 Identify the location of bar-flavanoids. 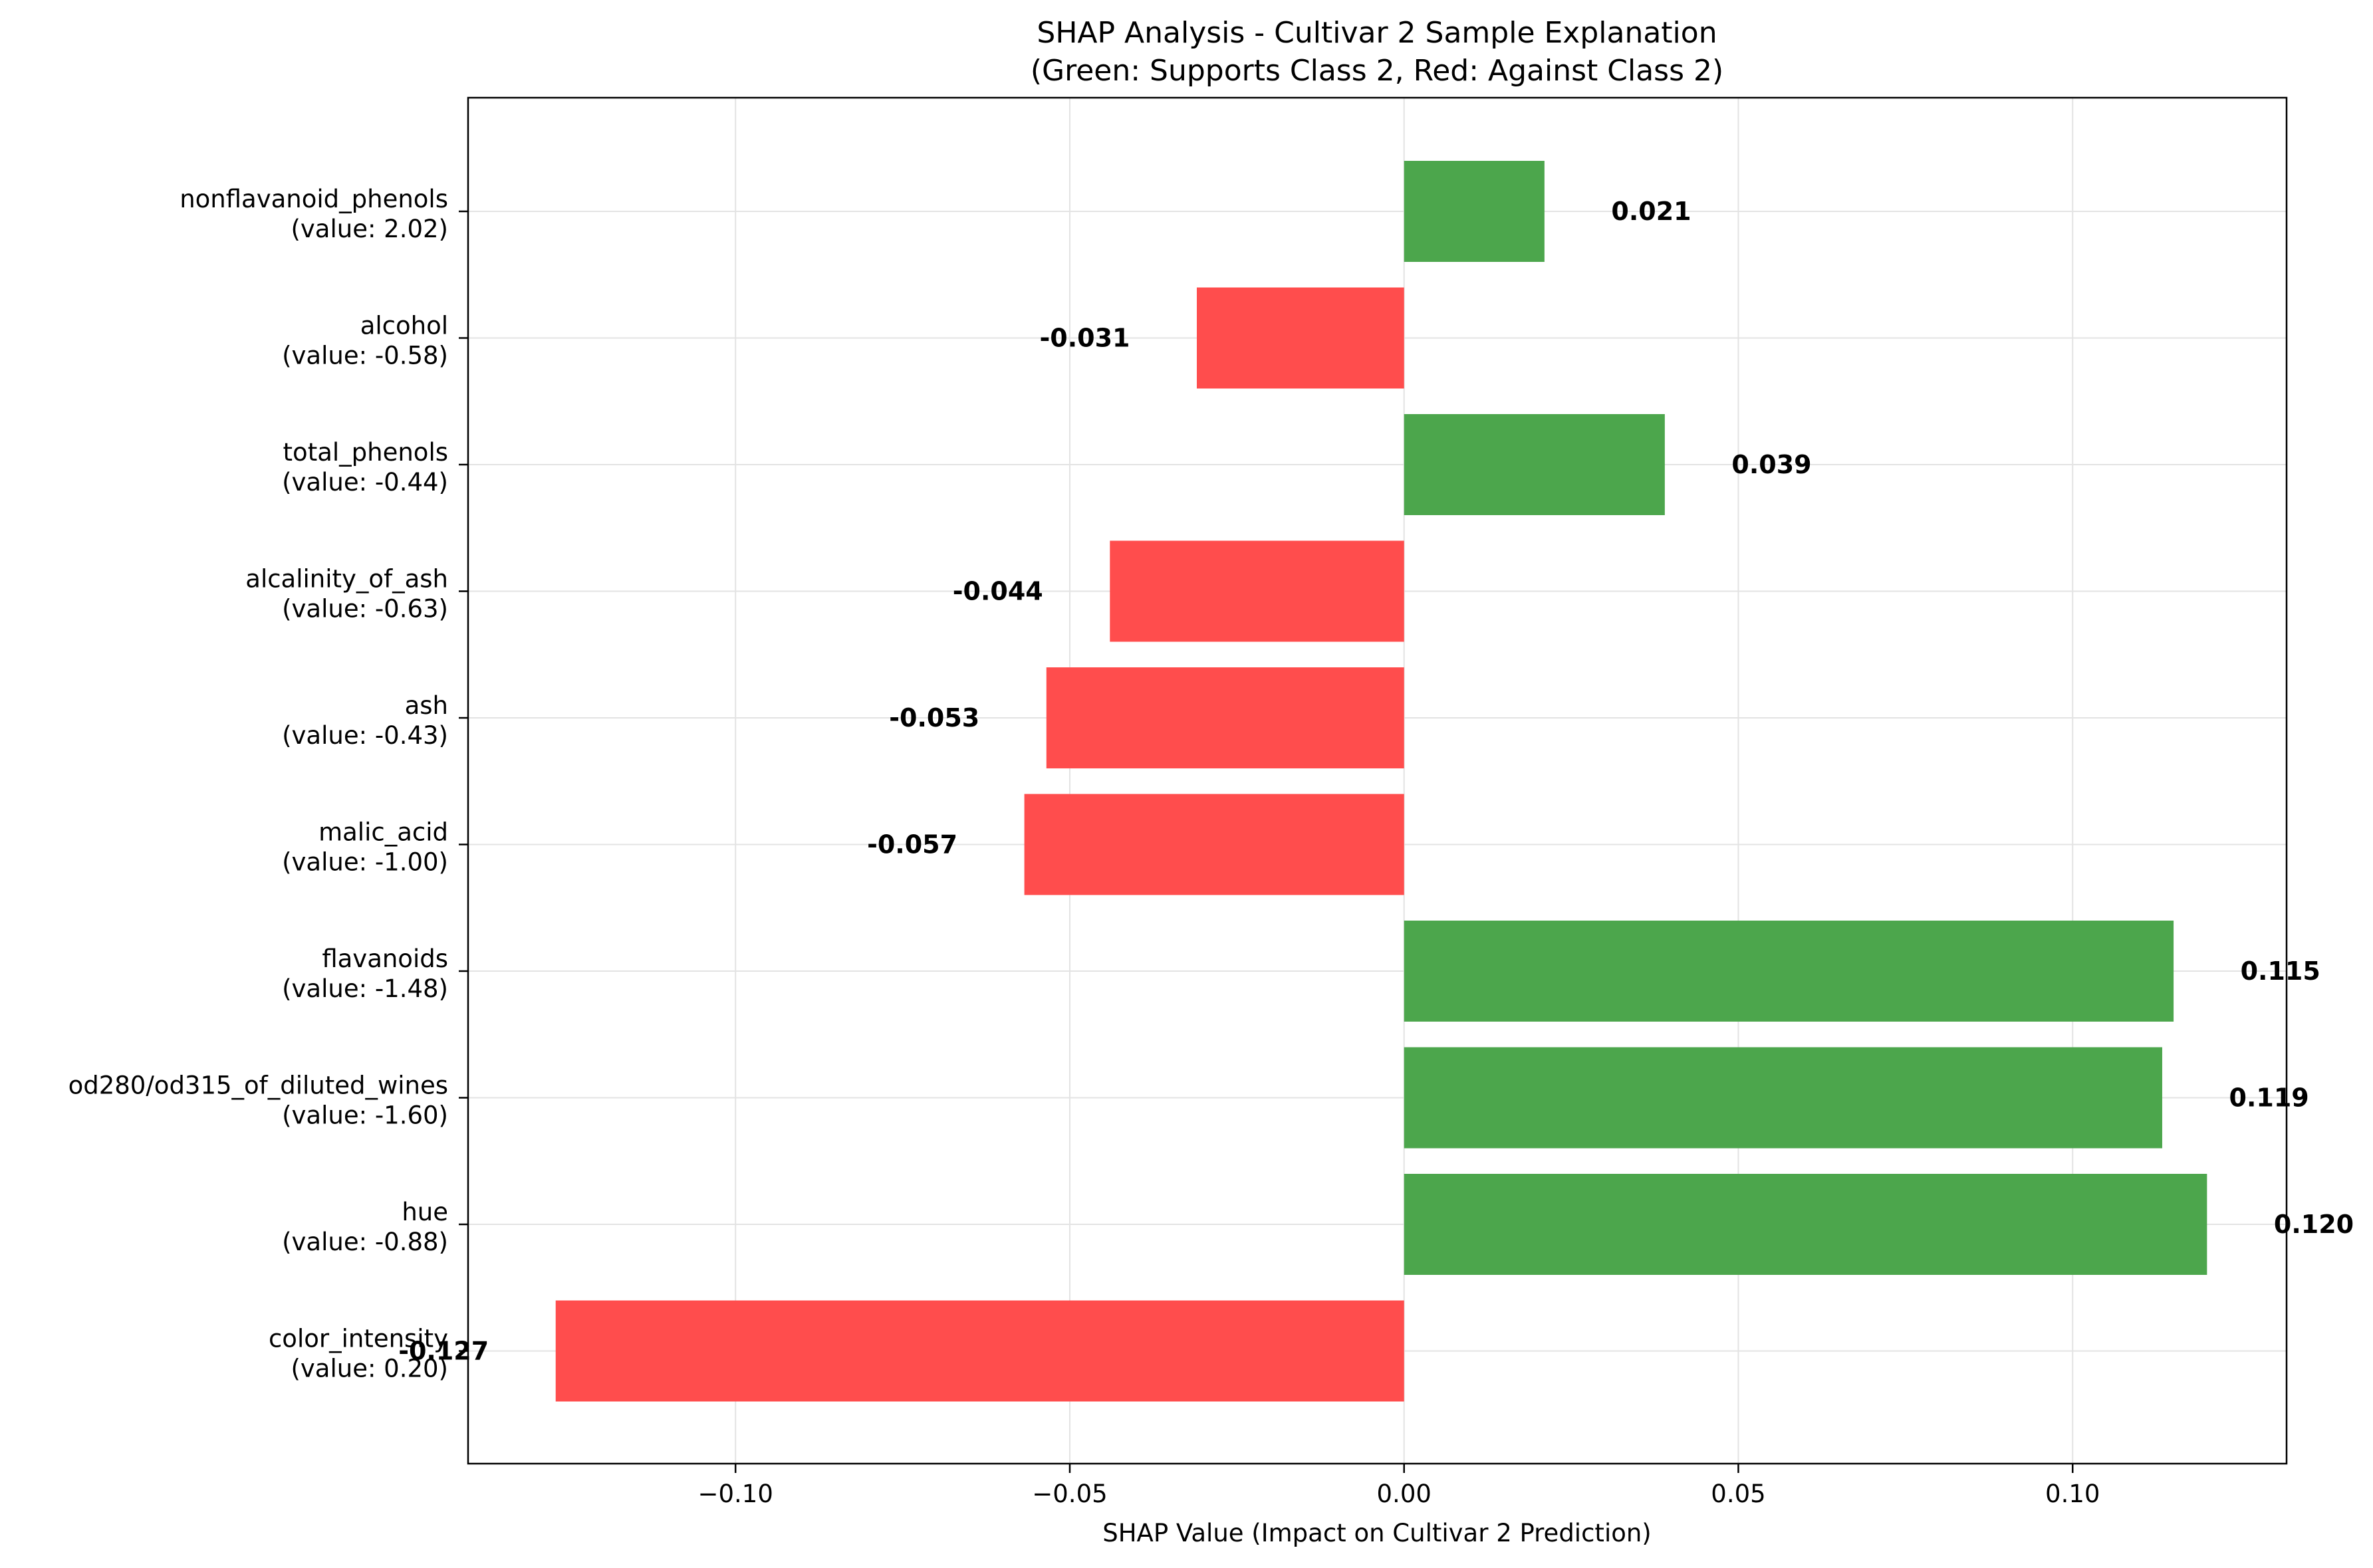
(1789, 971).